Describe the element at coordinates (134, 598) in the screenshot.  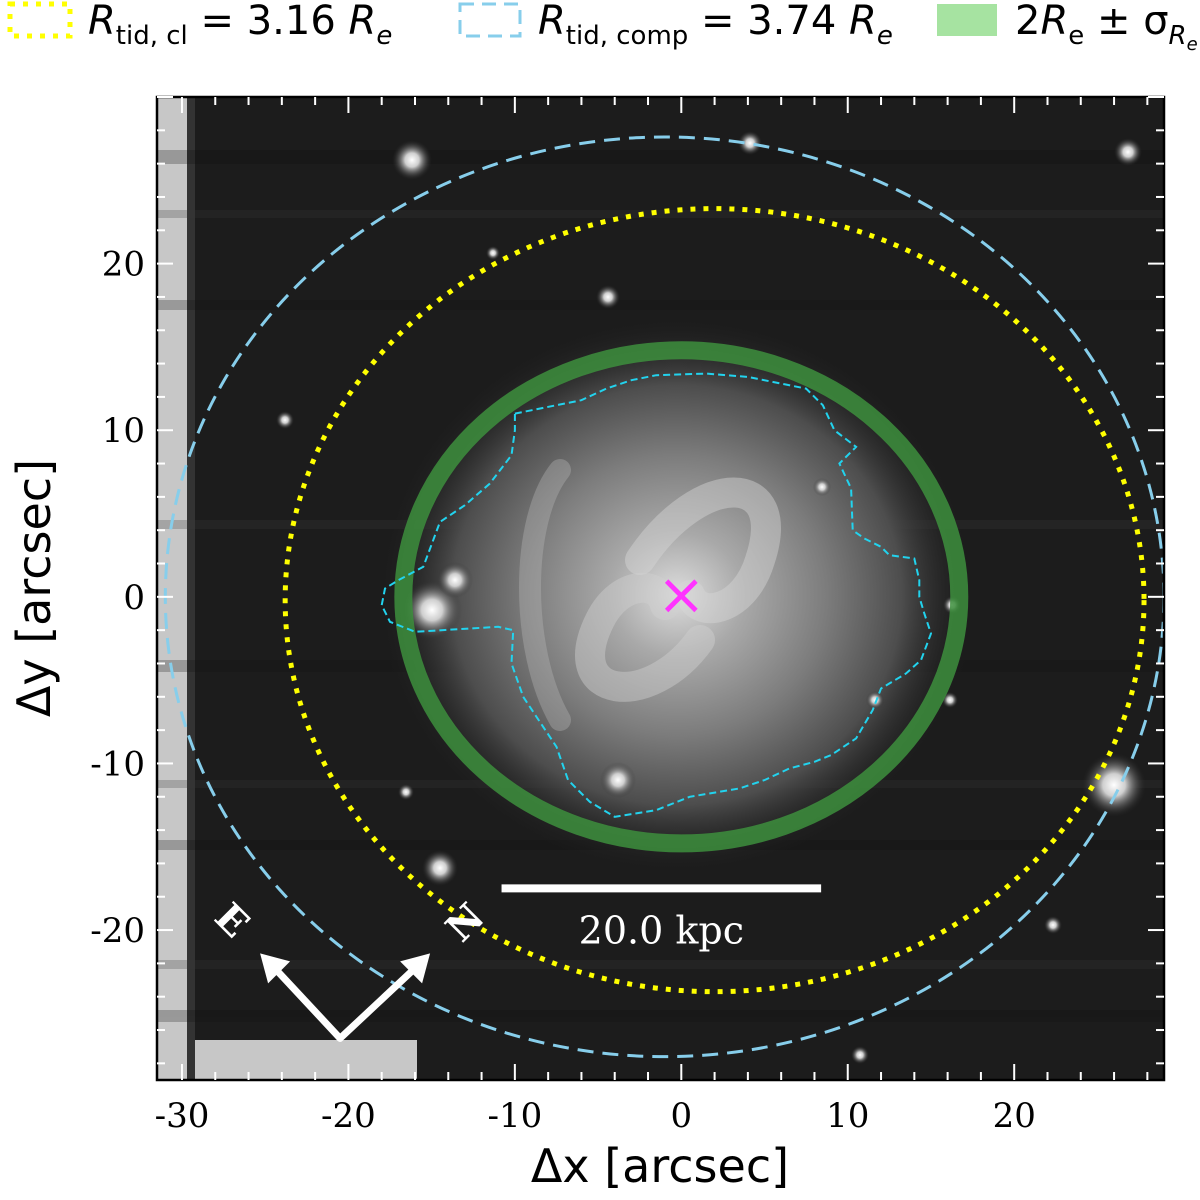
I see `y-tick-label: 0` at that location.